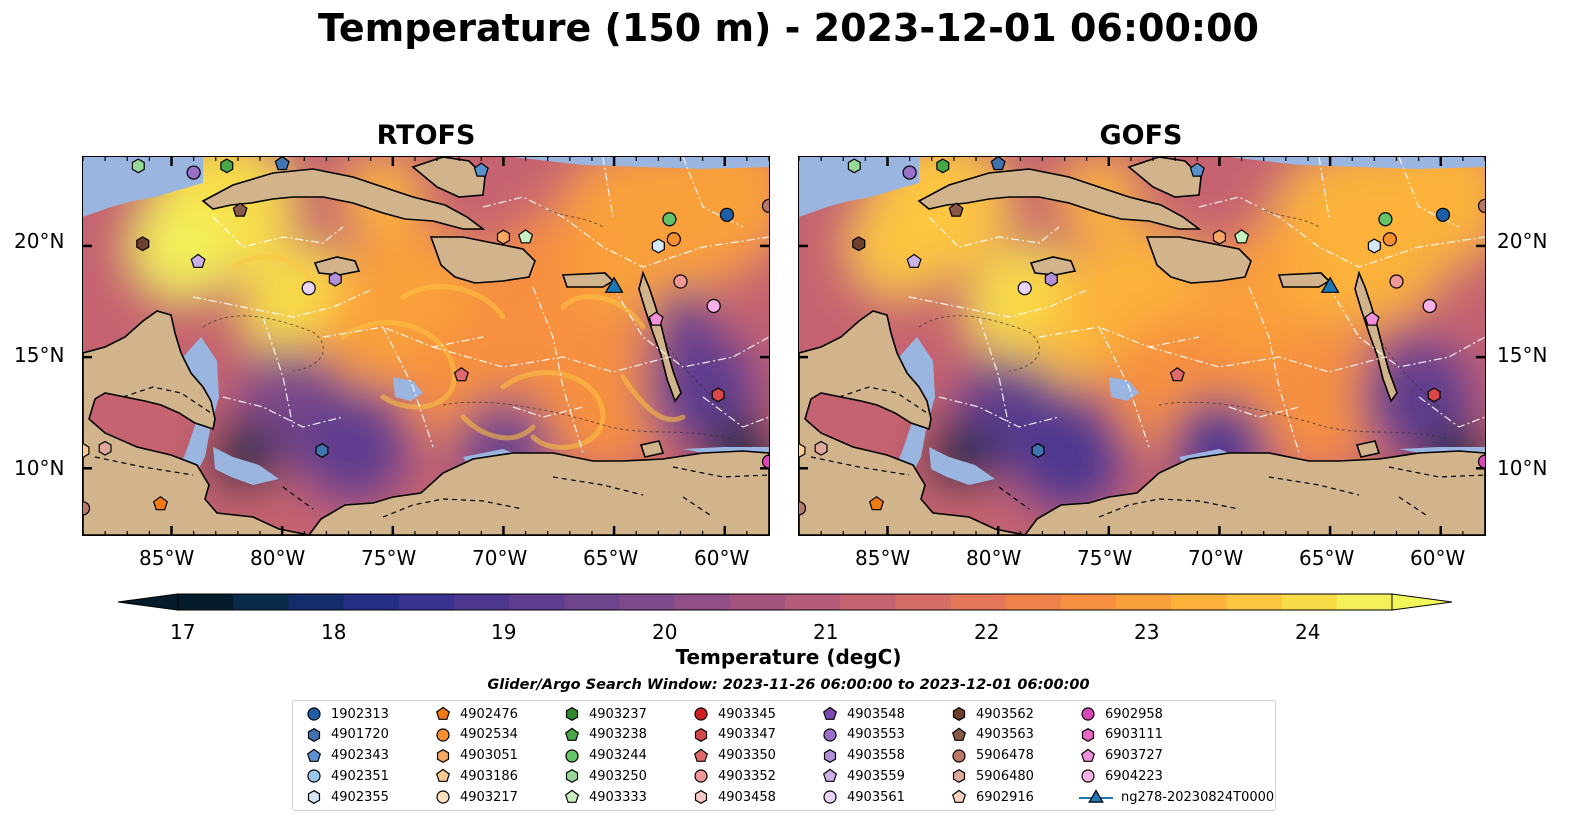 Image resolution: width=1577 pixels, height=826 pixels. Describe the element at coordinates (278, 558) in the screenshot. I see `lon-tick-label: 80°W` at that location.